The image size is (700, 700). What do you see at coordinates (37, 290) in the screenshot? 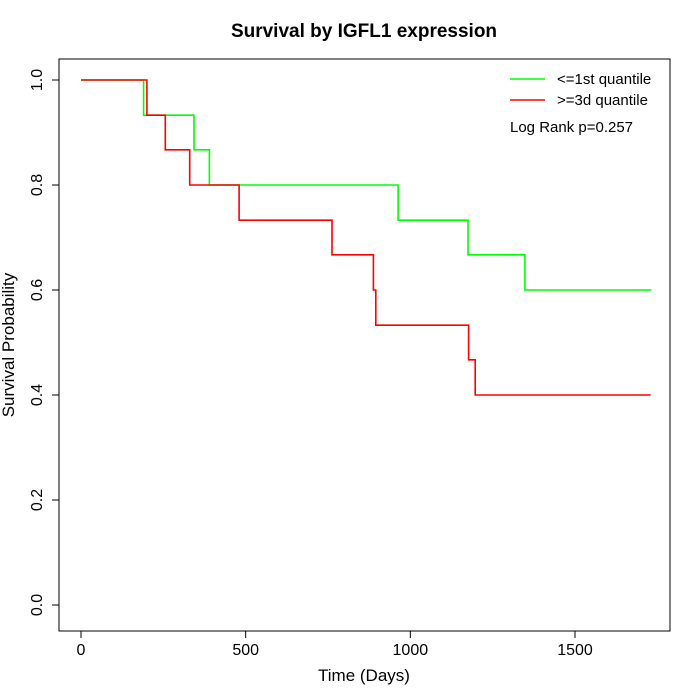
I see `y-tick-label: 0.6` at bounding box center [37, 290].